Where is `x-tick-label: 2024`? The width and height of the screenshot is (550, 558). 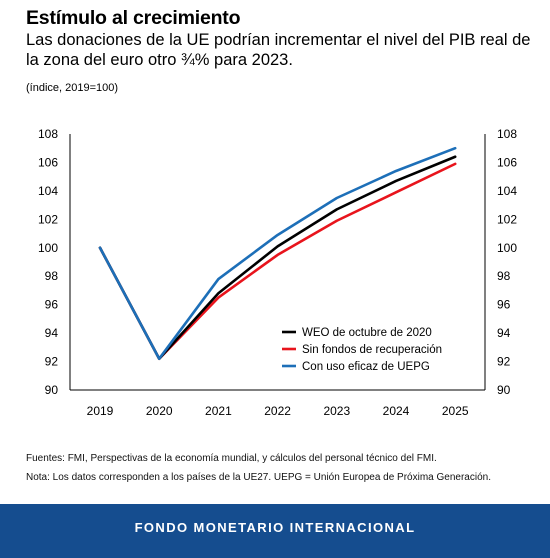
x-tick-label: 2024 is located at coordinates (396, 411).